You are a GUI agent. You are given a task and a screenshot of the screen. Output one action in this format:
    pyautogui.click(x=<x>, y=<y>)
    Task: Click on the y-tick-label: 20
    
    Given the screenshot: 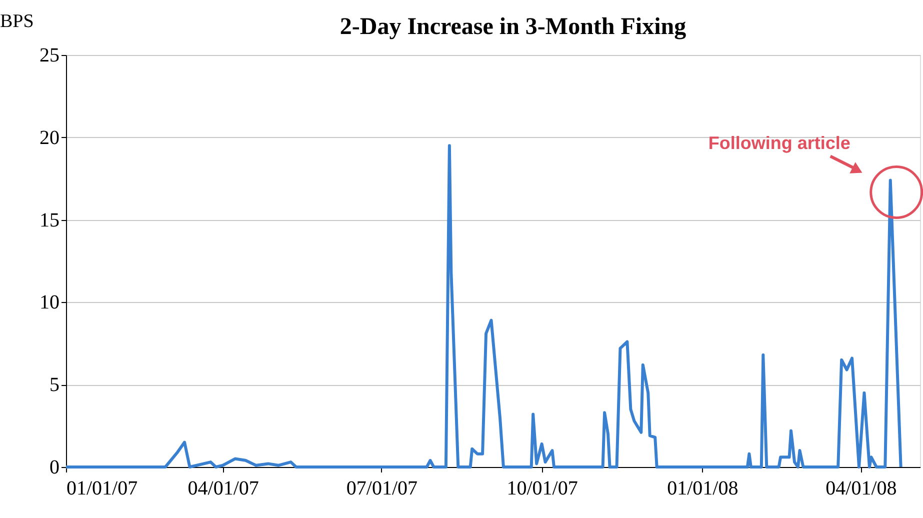 What is the action you would take?
    pyautogui.click(x=50, y=137)
    